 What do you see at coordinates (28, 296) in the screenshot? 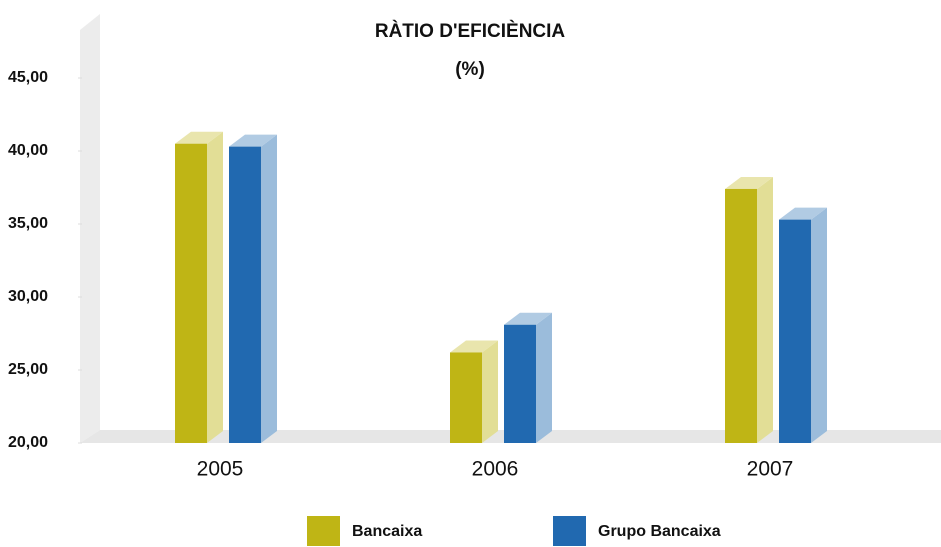
I see `y-tick-label: 30,00` at bounding box center [28, 296].